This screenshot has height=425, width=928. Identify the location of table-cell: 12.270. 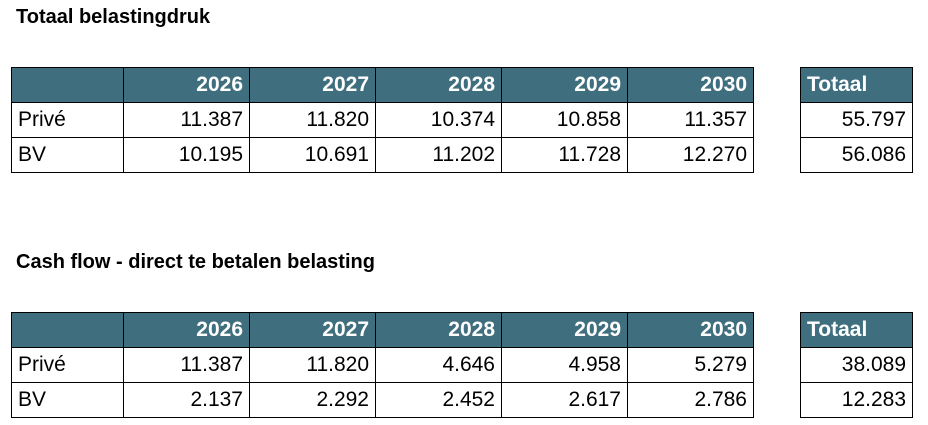
(690, 155).